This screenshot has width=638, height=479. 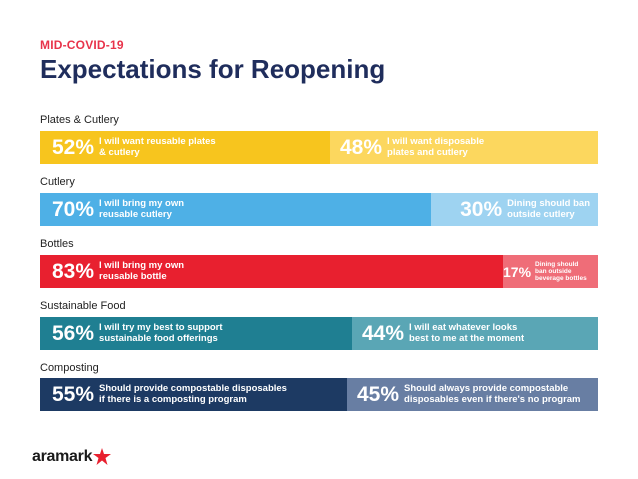 I want to click on description-line: I will eat whatever looks, so click(x=463, y=327).